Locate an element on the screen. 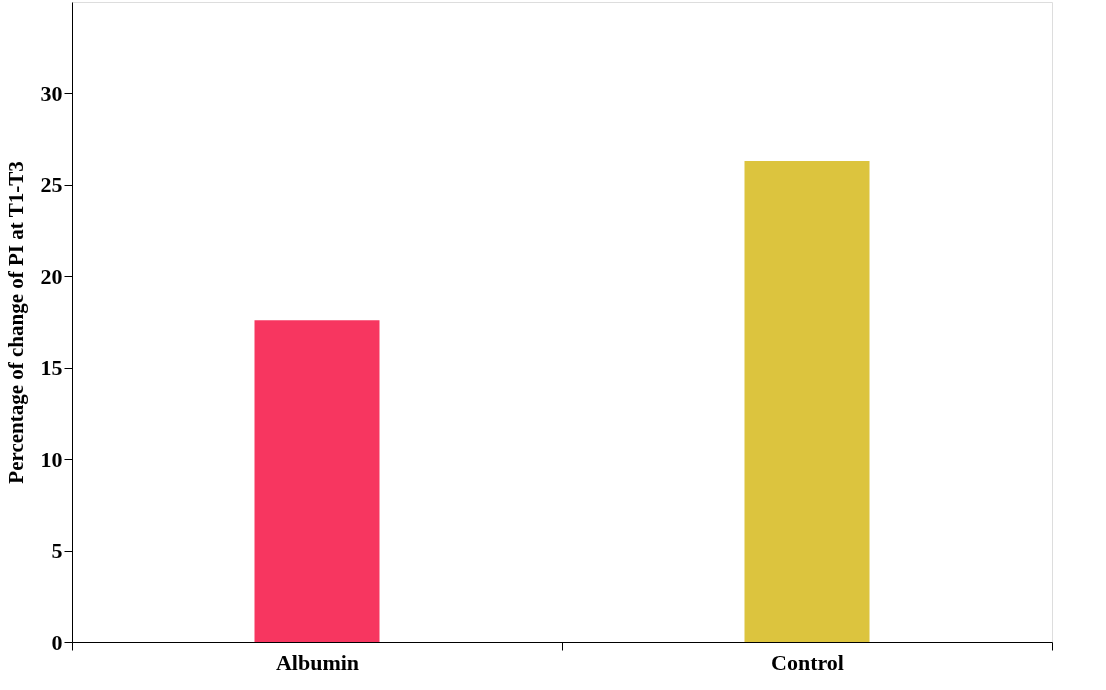 This screenshot has width=1106, height=690. x-tick-label: Control is located at coordinates (807, 662).